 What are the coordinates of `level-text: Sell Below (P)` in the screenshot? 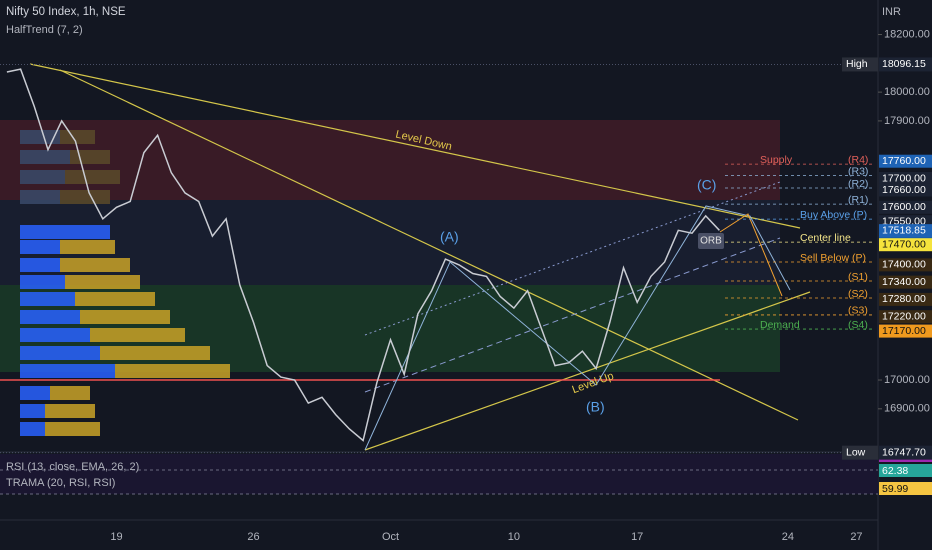 It's located at (833, 258).